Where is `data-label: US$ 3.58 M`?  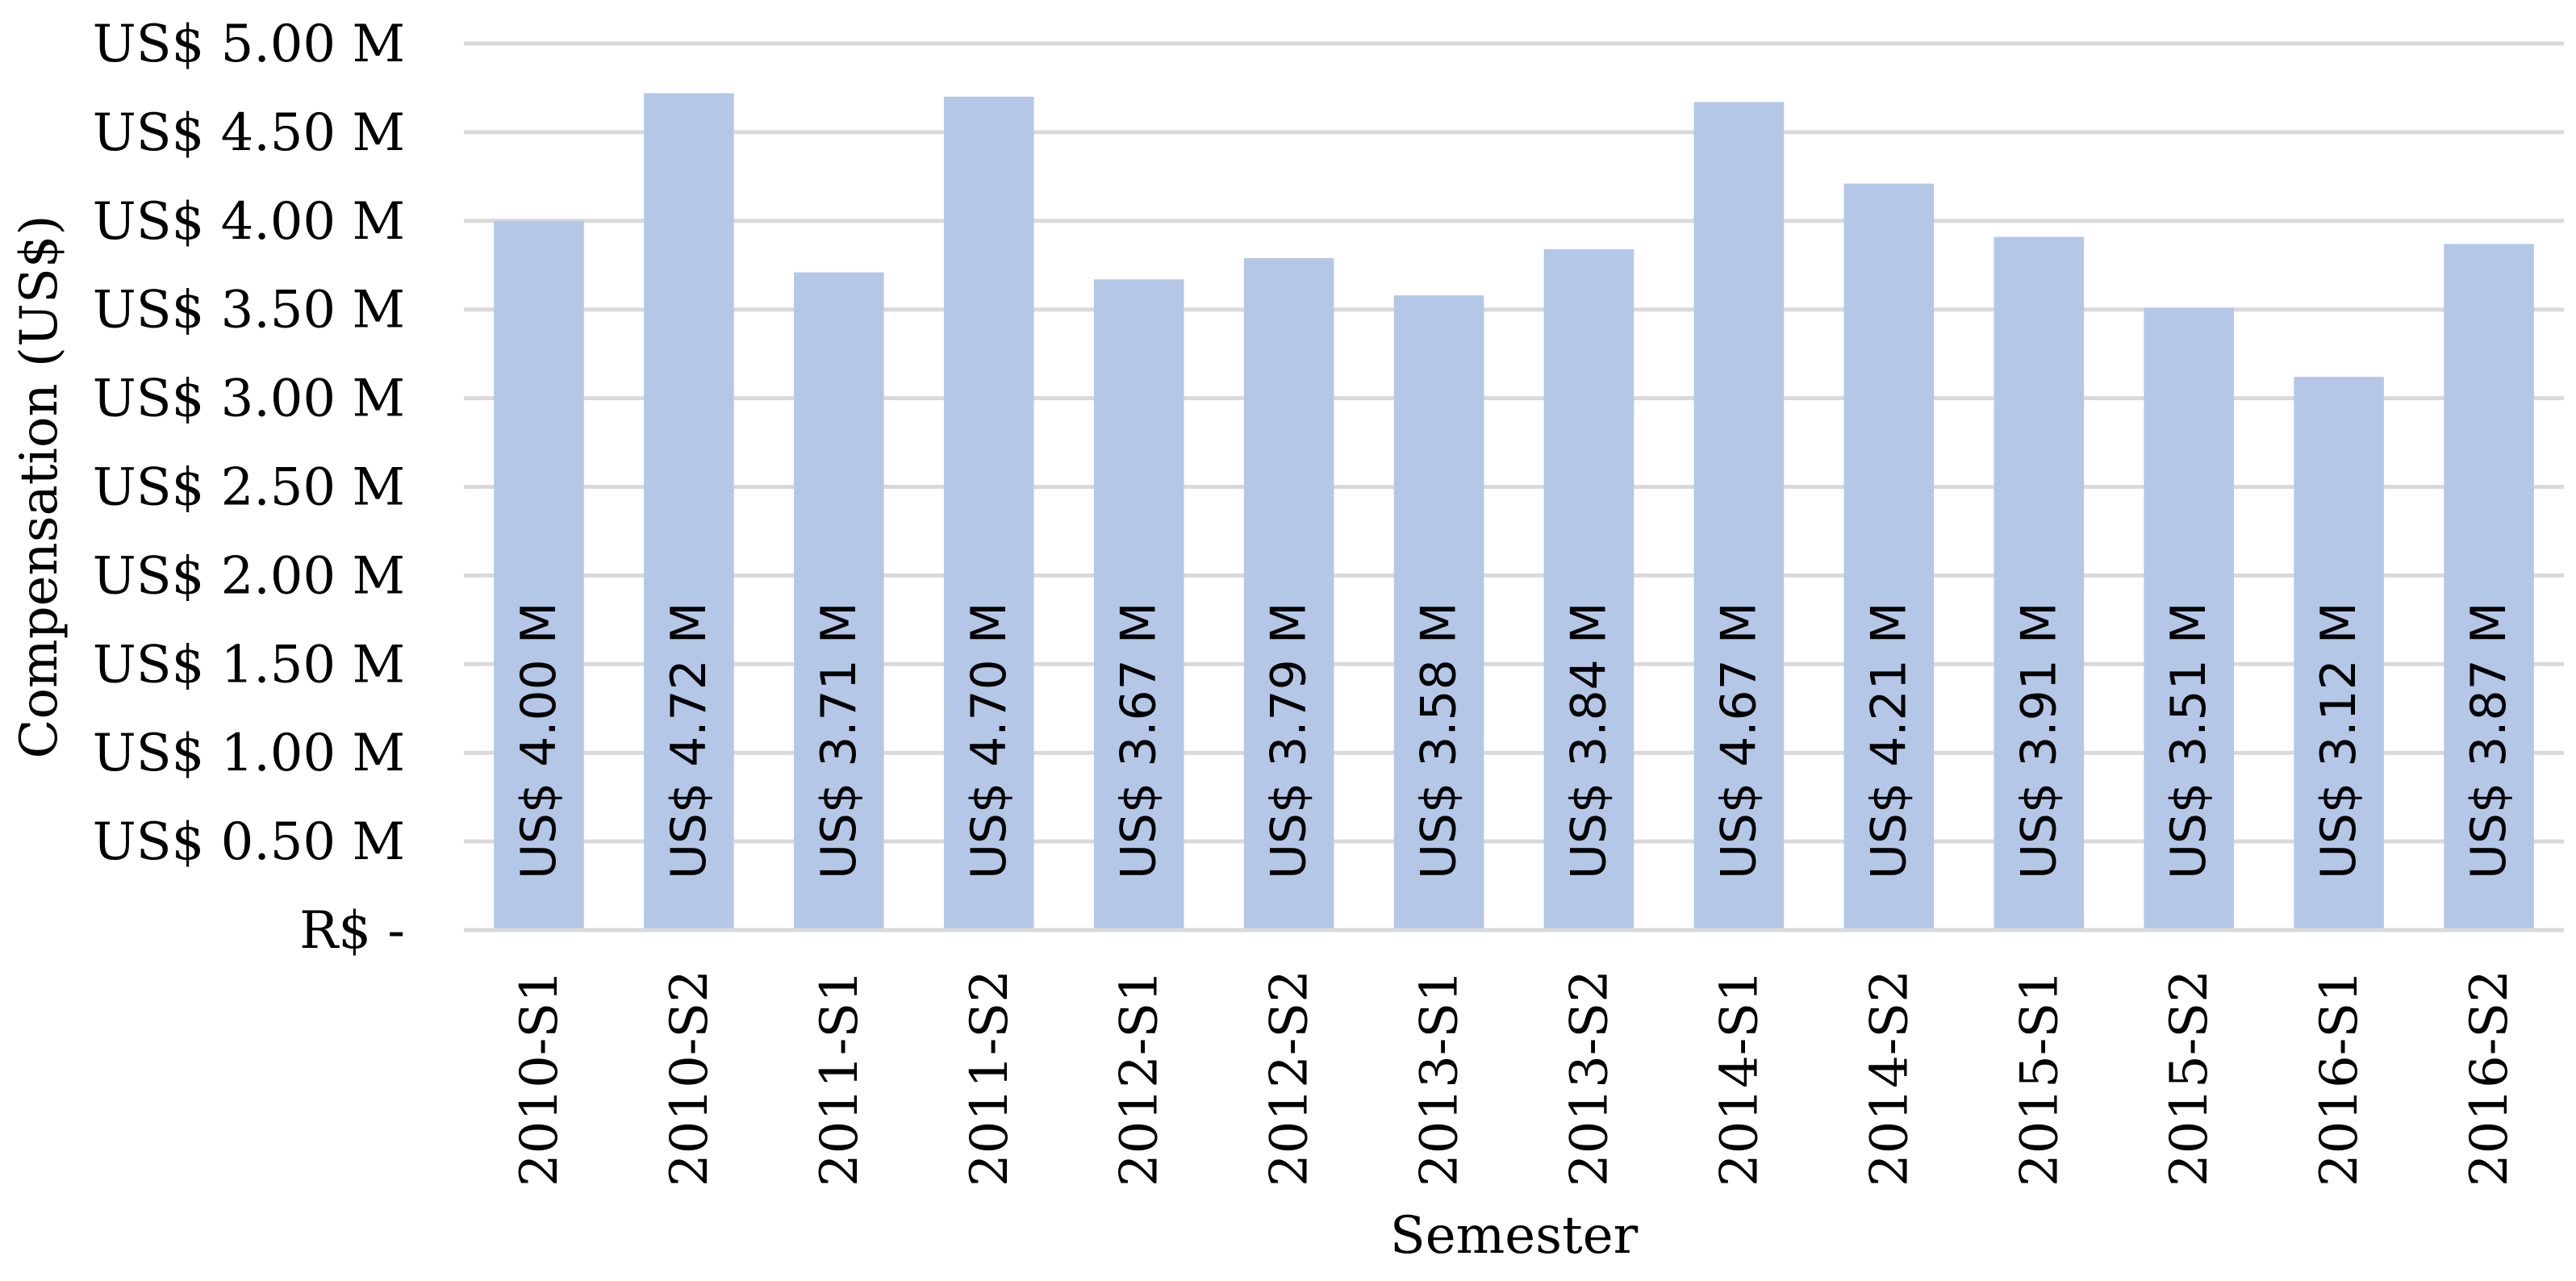
data-label: US$ 3.58 M is located at coordinates (1439, 740).